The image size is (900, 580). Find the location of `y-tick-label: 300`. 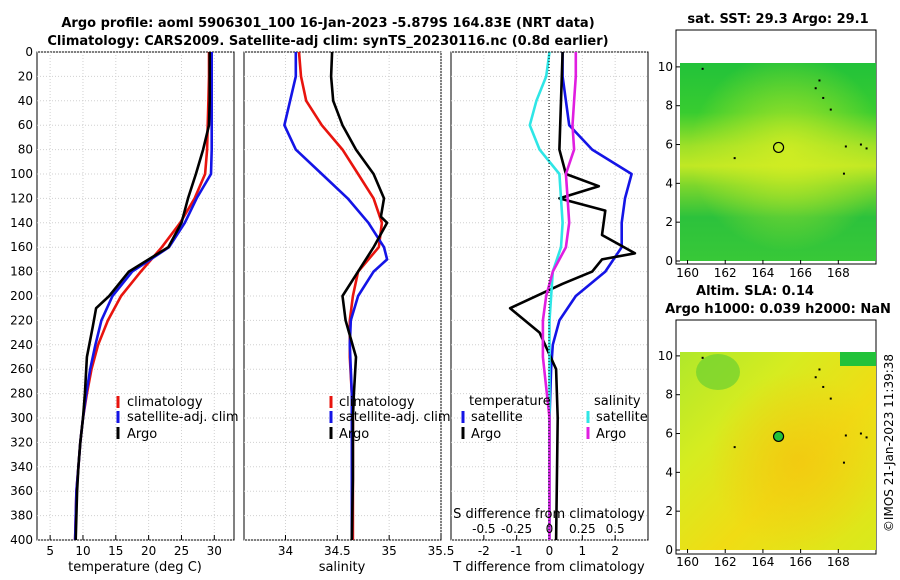

y-tick-label: 300 is located at coordinates (21, 418).